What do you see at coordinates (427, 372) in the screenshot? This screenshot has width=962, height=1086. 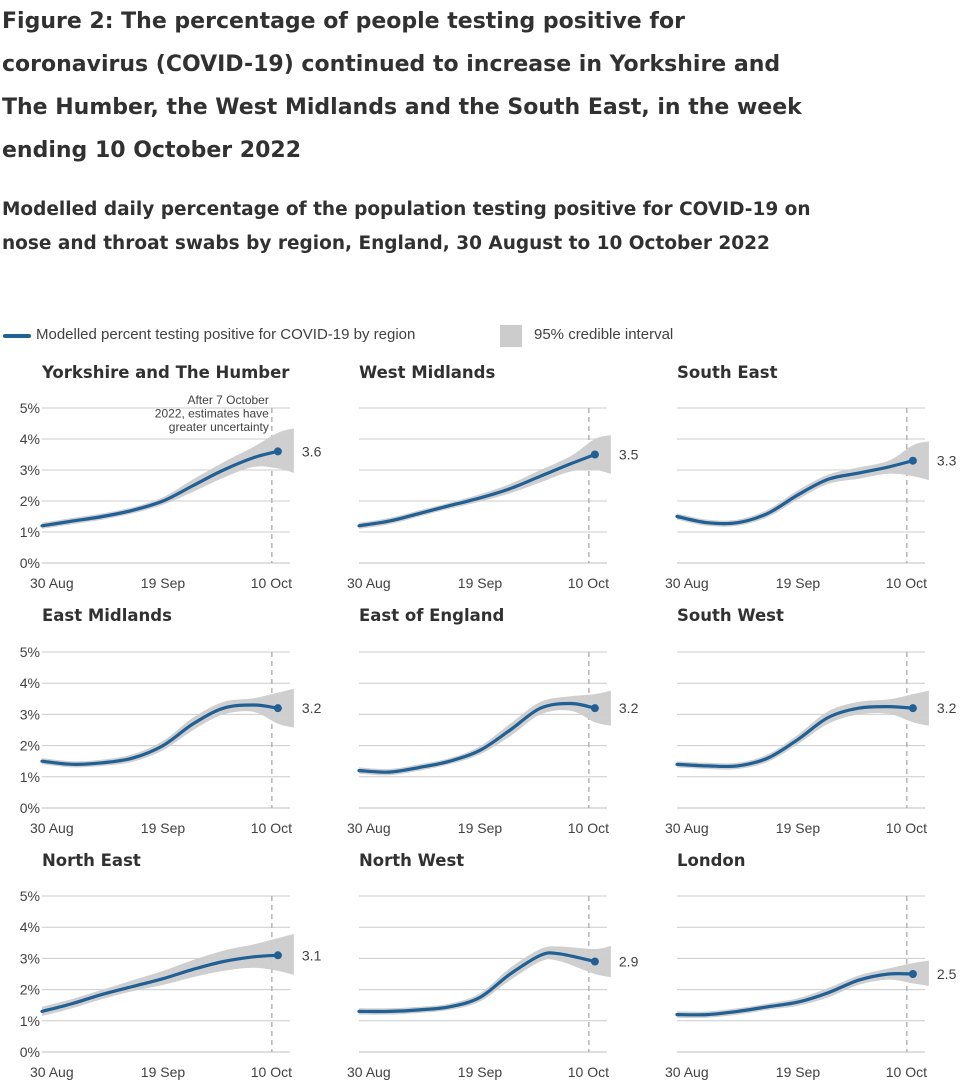 I see `panel-title: West Midlands` at bounding box center [427, 372].